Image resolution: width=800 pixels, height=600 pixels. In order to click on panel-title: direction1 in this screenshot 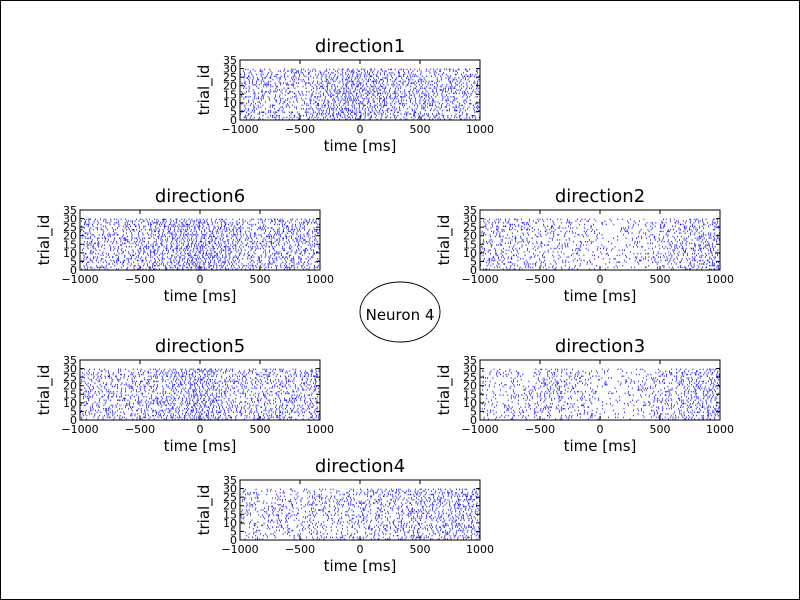, I will do `click(360, 46)`.